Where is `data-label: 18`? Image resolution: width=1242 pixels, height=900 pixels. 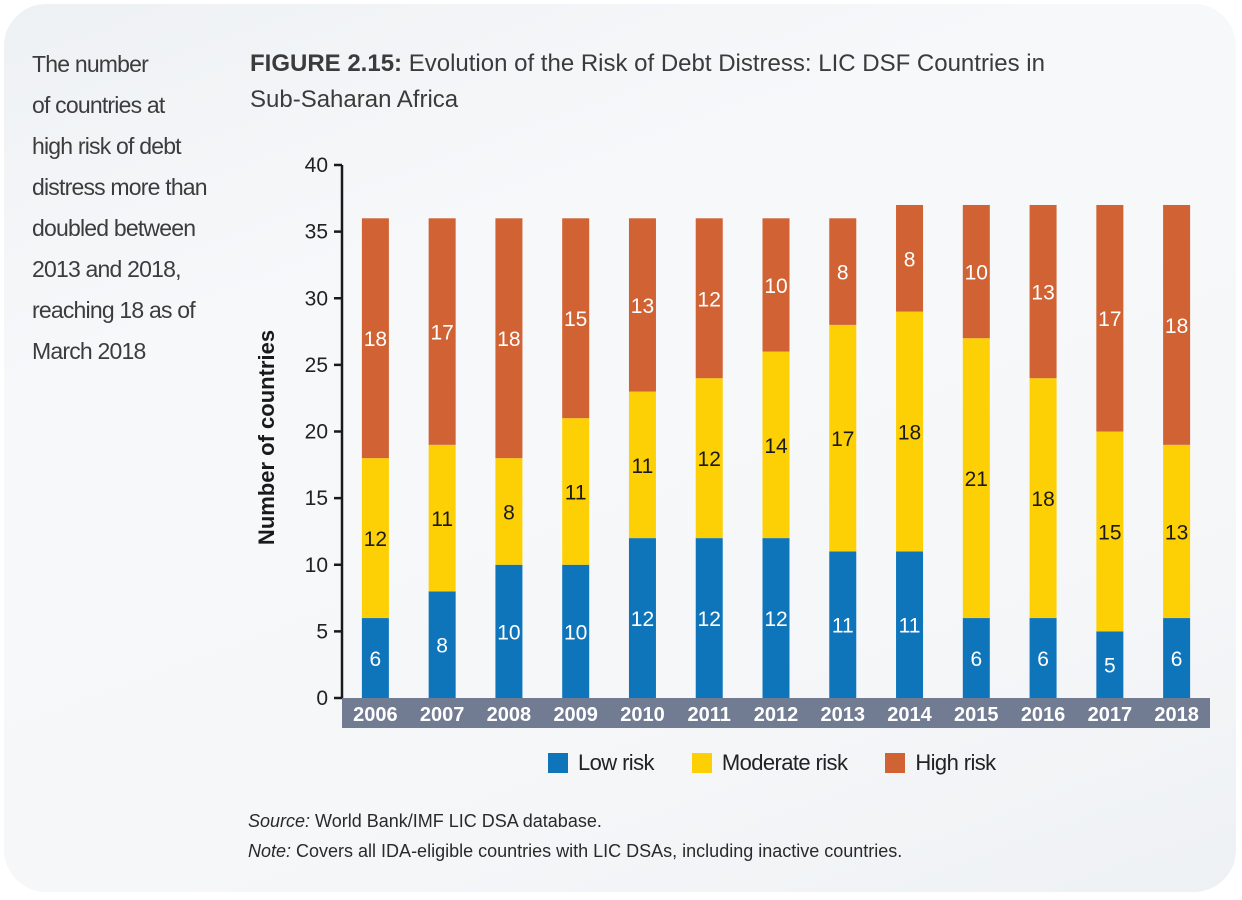 data-label: 18 is located at coordinates (508, 339).